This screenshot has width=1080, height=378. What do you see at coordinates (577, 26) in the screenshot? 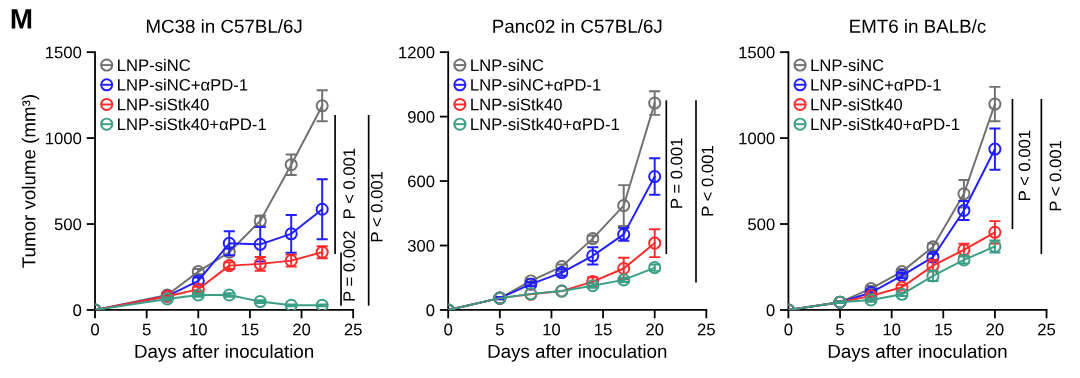
I see `chart-title: Panc02 in C57BL/6J` at bounding box center [577, 26].